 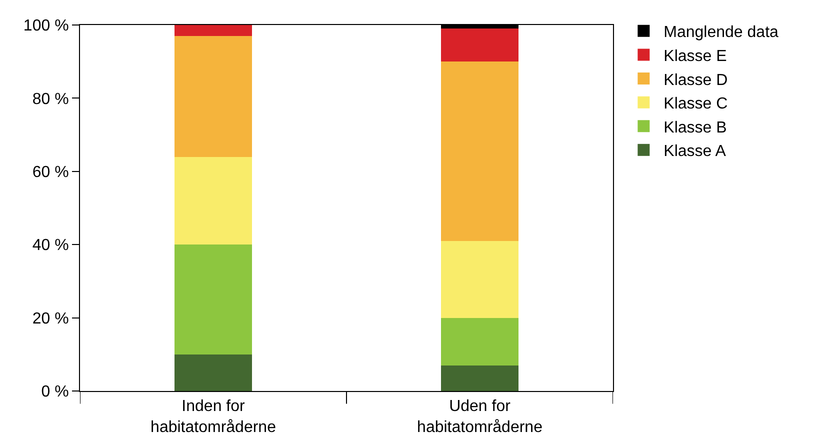 I want to click on y-tick-label: 0 %, so click(x=55, y=392).